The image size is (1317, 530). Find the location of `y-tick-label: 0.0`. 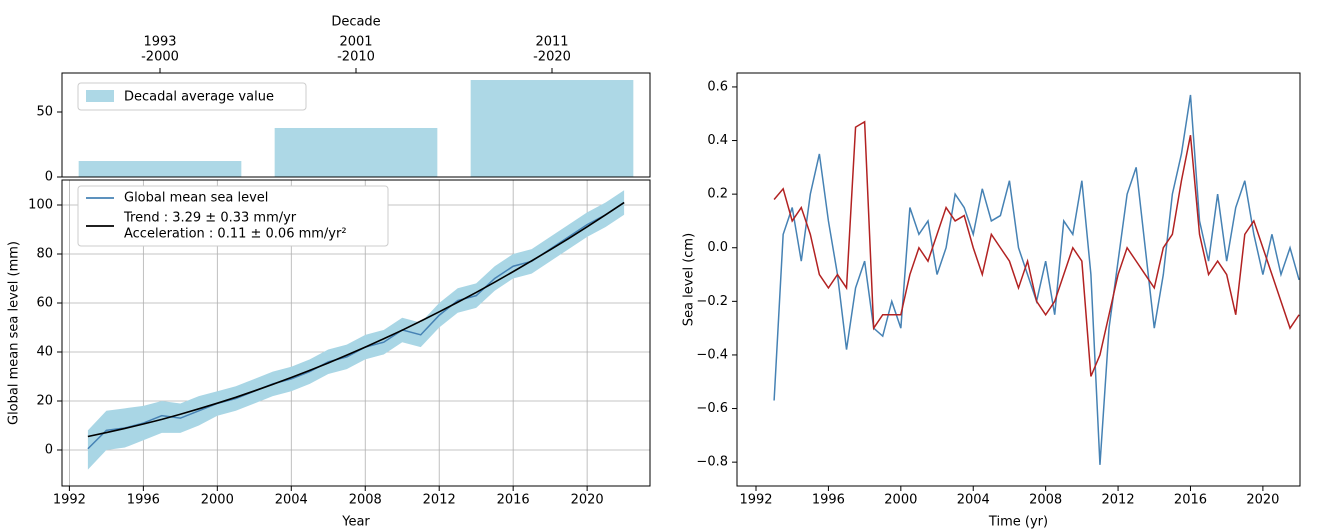

y-tick-label: 0.0 is located at coordinates (717, 247).